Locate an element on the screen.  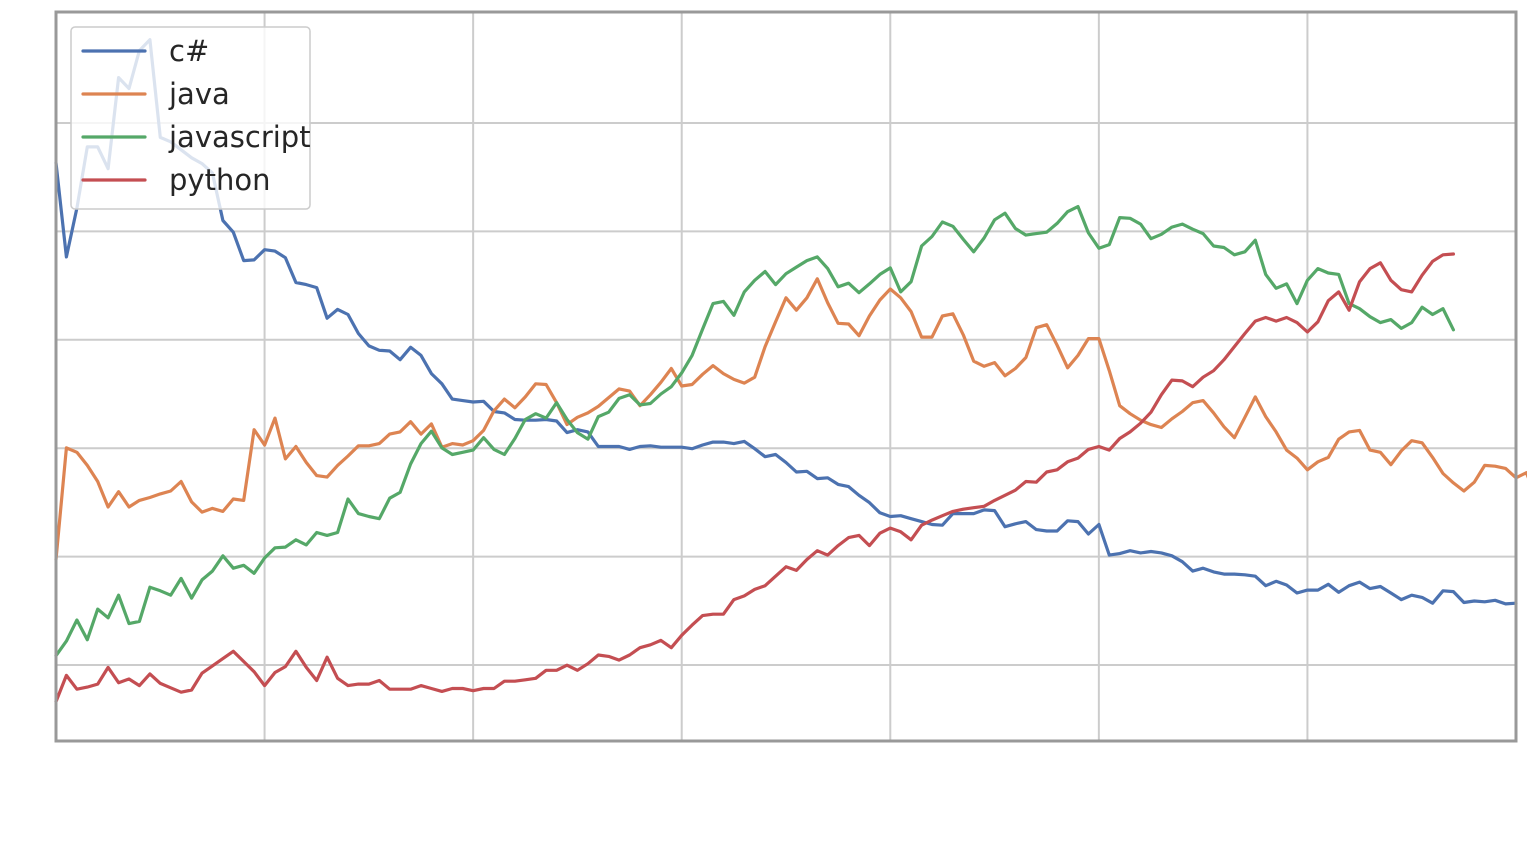
legend-label: javascript is located at coordinates (239, 137).